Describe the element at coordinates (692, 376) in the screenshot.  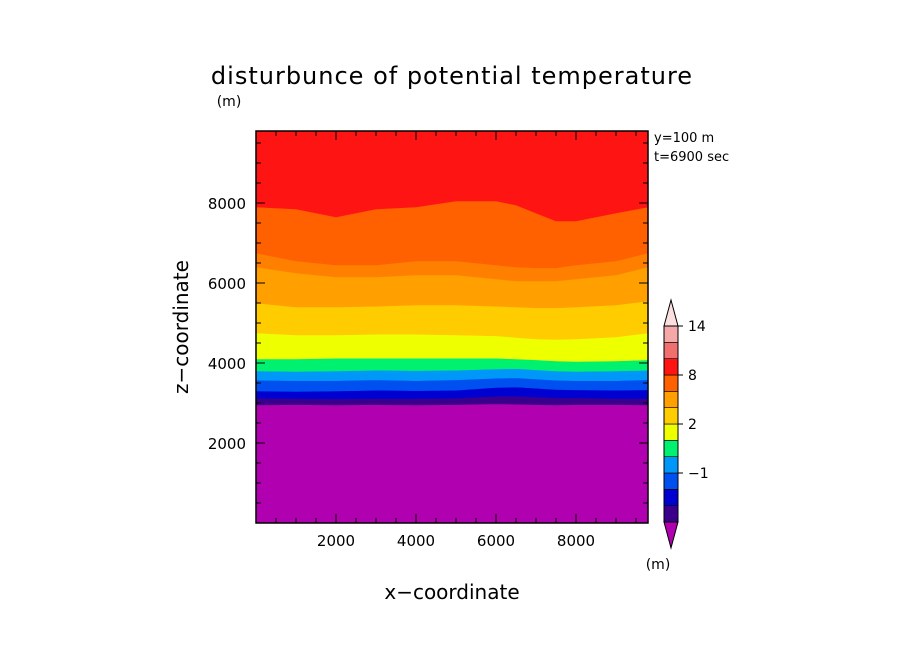
I see `colorbar-label: 8` at that location.